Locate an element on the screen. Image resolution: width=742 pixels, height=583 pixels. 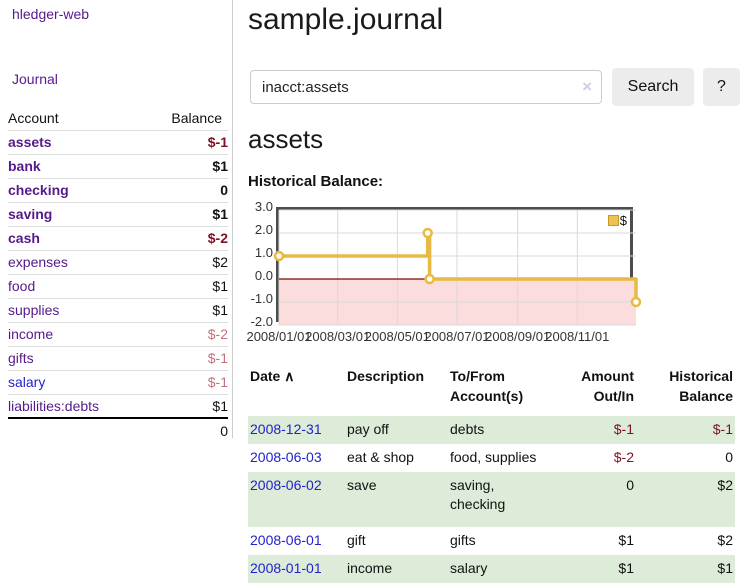
x-axis-tick-label: 2008/11/01 is located at coordinates (577, 336).